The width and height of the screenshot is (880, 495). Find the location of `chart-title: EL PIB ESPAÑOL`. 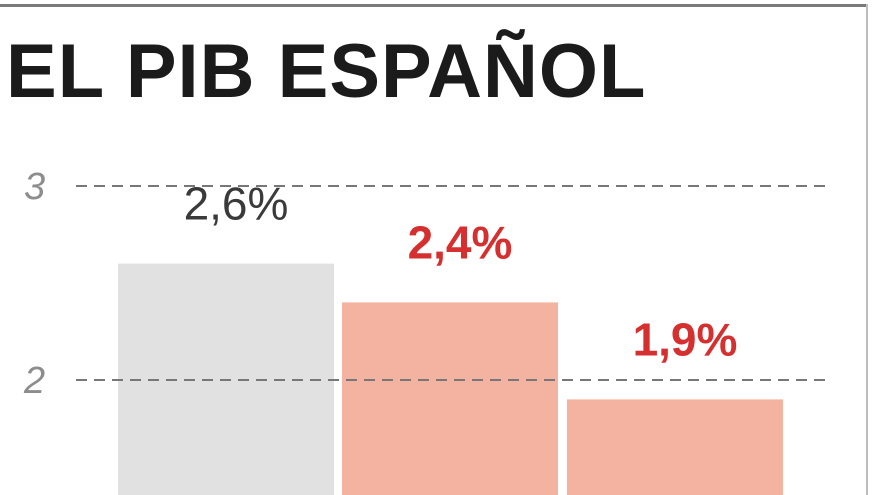

chart-title: EL PIB ESPAÑOL is located at coordinates (326, 71).